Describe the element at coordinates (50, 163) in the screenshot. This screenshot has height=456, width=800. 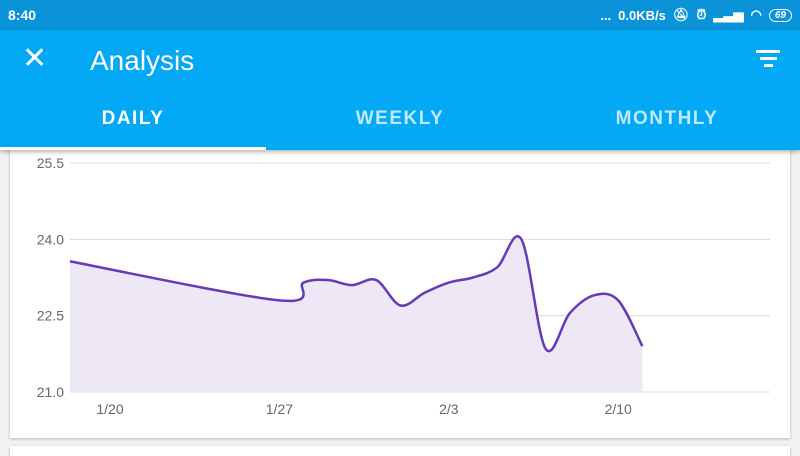
I see `y-tick-label: 25.5` at that location.